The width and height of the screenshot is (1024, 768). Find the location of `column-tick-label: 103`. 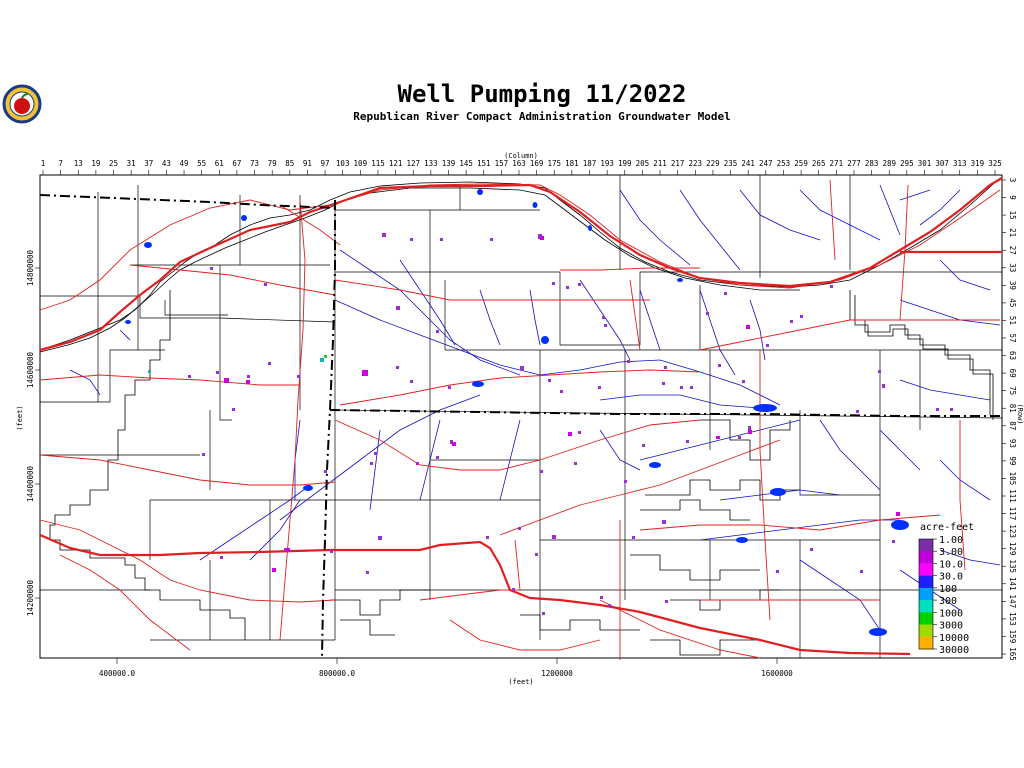

column-tick-label: 103 is located at coordinates (343, 163).